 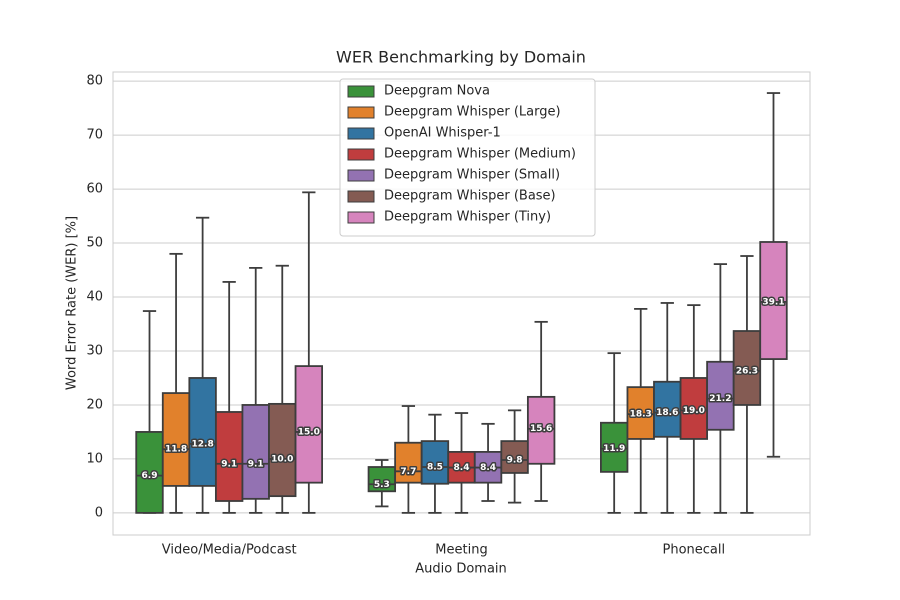 I want to click on median-label: 10.0, so click(x=282, y=459).